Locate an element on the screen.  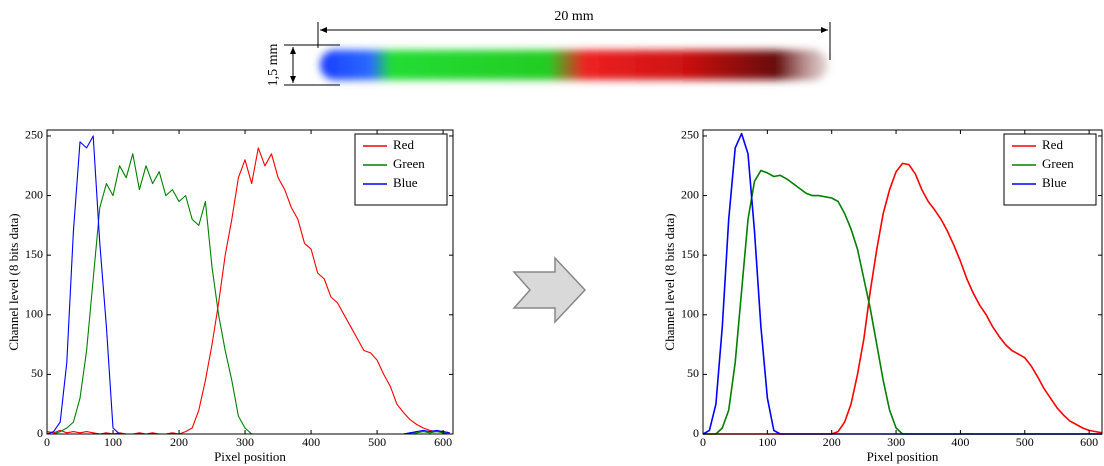
length-label: 20 mm is located at coordinates (573, 16).